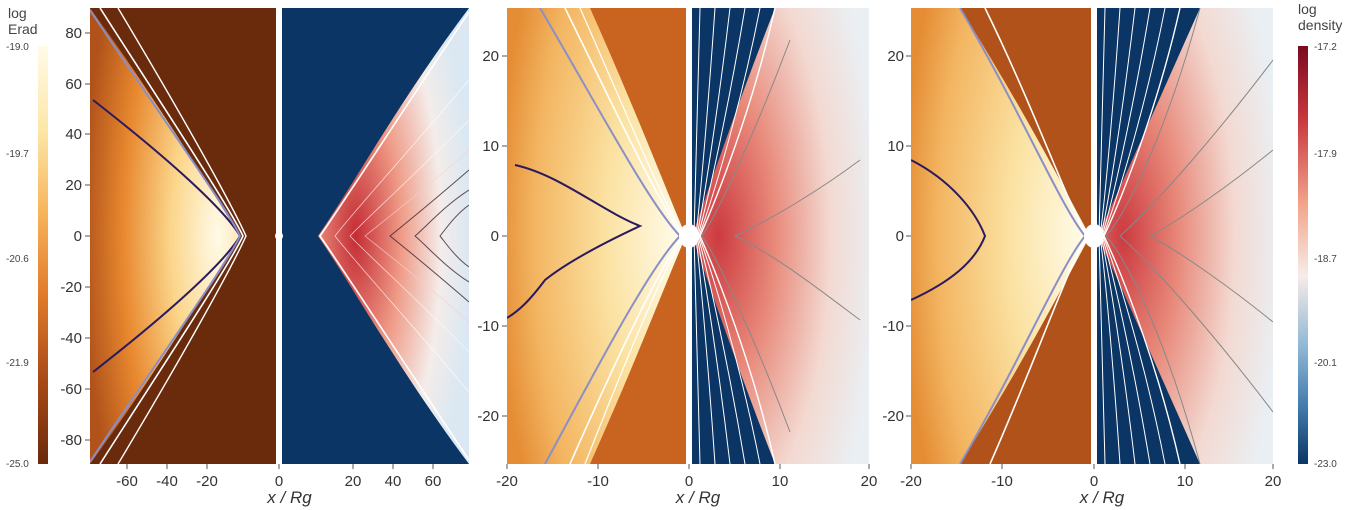 The image size is (1370, 510). What do you see at coordinates (167, 481) in the screenshot?
I see `x-tick-label: -40` at bounding box center [167, 481].